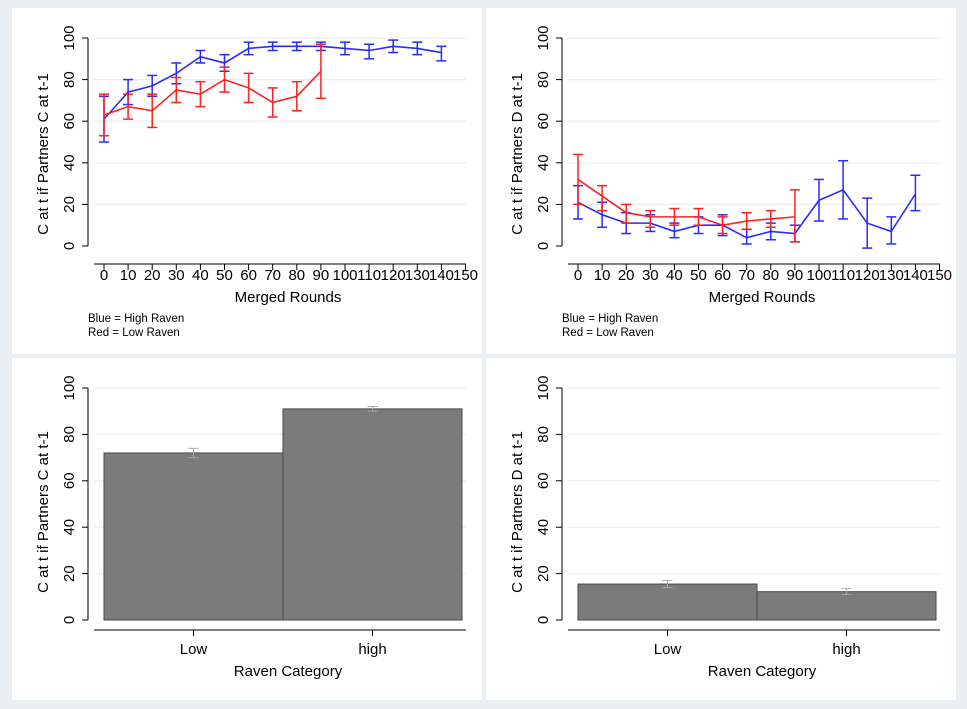 Image resolution: width=967 pixels, height=709 pixels. What do you see at coordinates (69, 527) in the screenshot?
I see `y-tick-label: 40` at bounding box center [69, 527].